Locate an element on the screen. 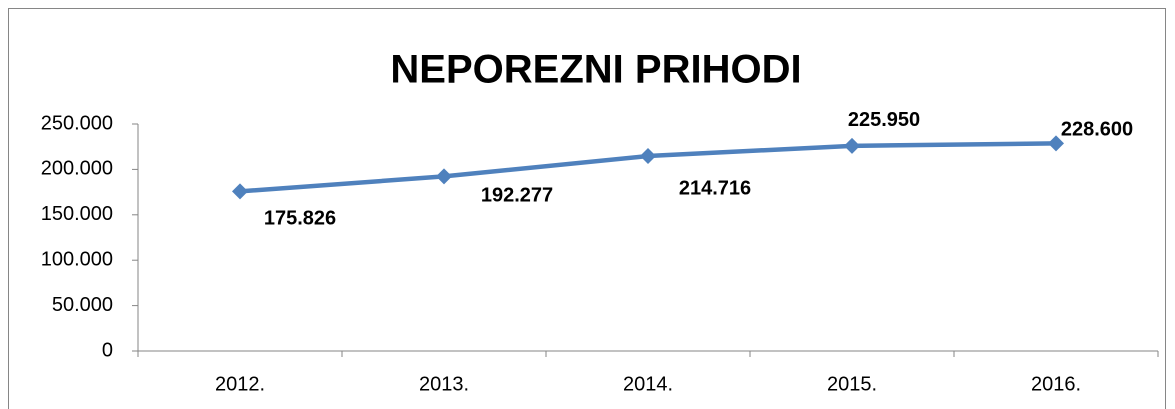 The width and height of the screenshot is (1175, 409). chart-title: NEPOREZNI PRIHODI is located at coordinates (595, 70).